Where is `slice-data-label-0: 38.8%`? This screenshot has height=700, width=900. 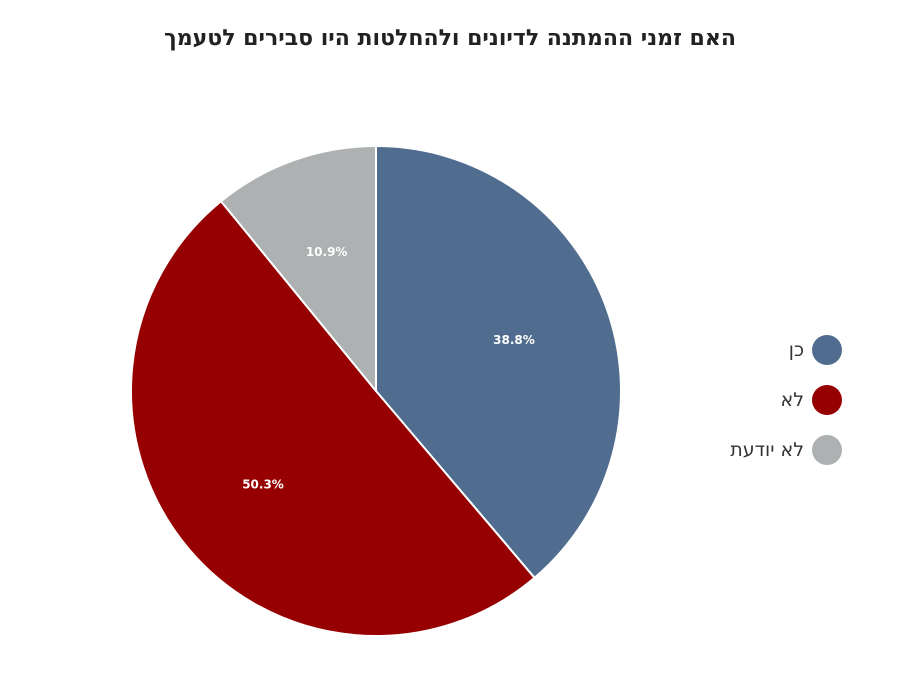
slice-data-label-0: 38.8% is located at coordinates (514, 340).